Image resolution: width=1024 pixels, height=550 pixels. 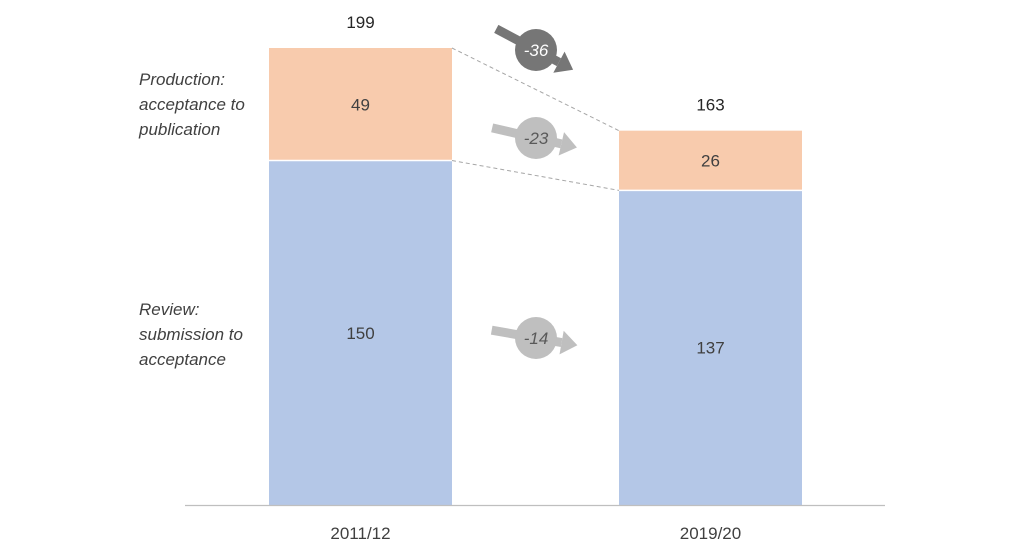 I want to click on legend-production-desc-line1: acceptance to, so click(x=192, y=104).